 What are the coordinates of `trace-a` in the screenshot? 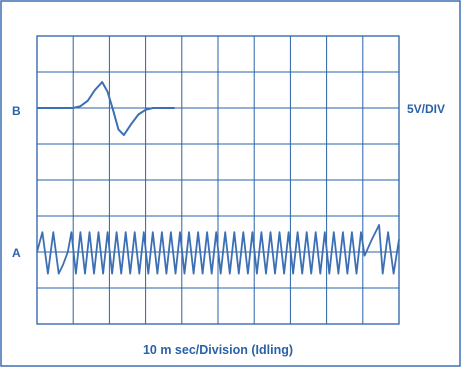 It's located at (218, 249).